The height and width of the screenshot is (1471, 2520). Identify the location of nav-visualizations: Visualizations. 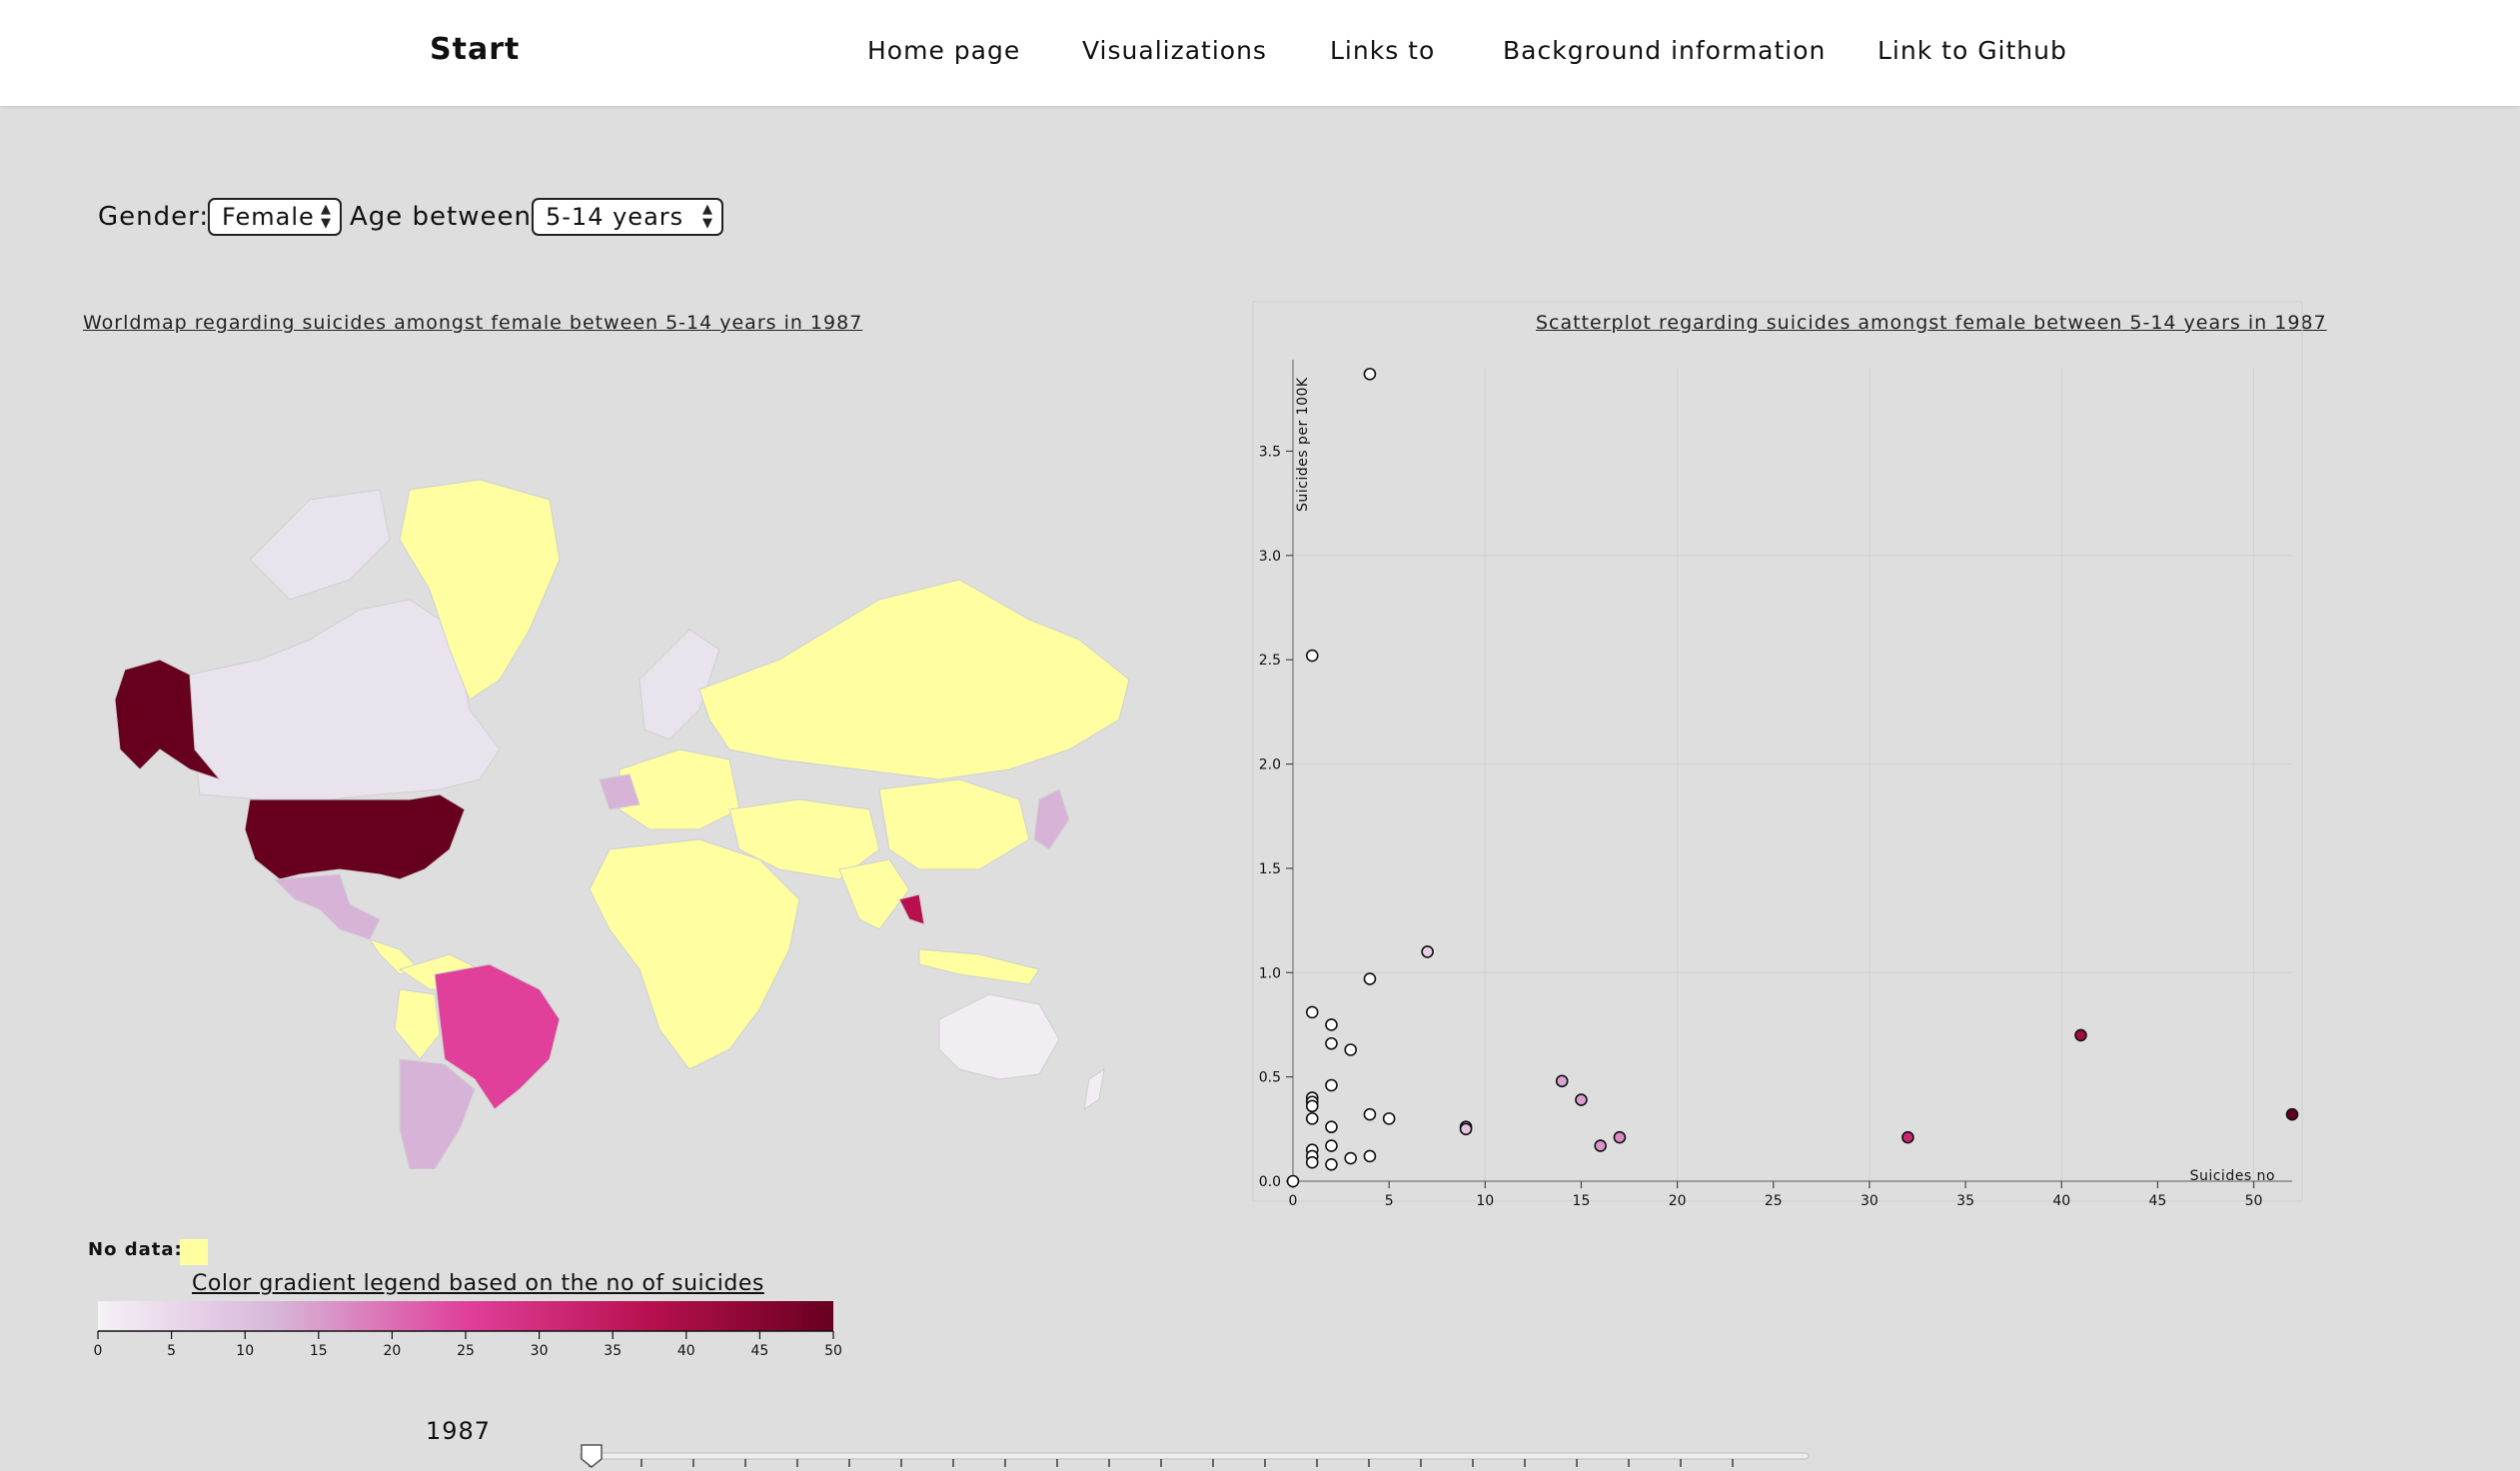
(1174, 51).